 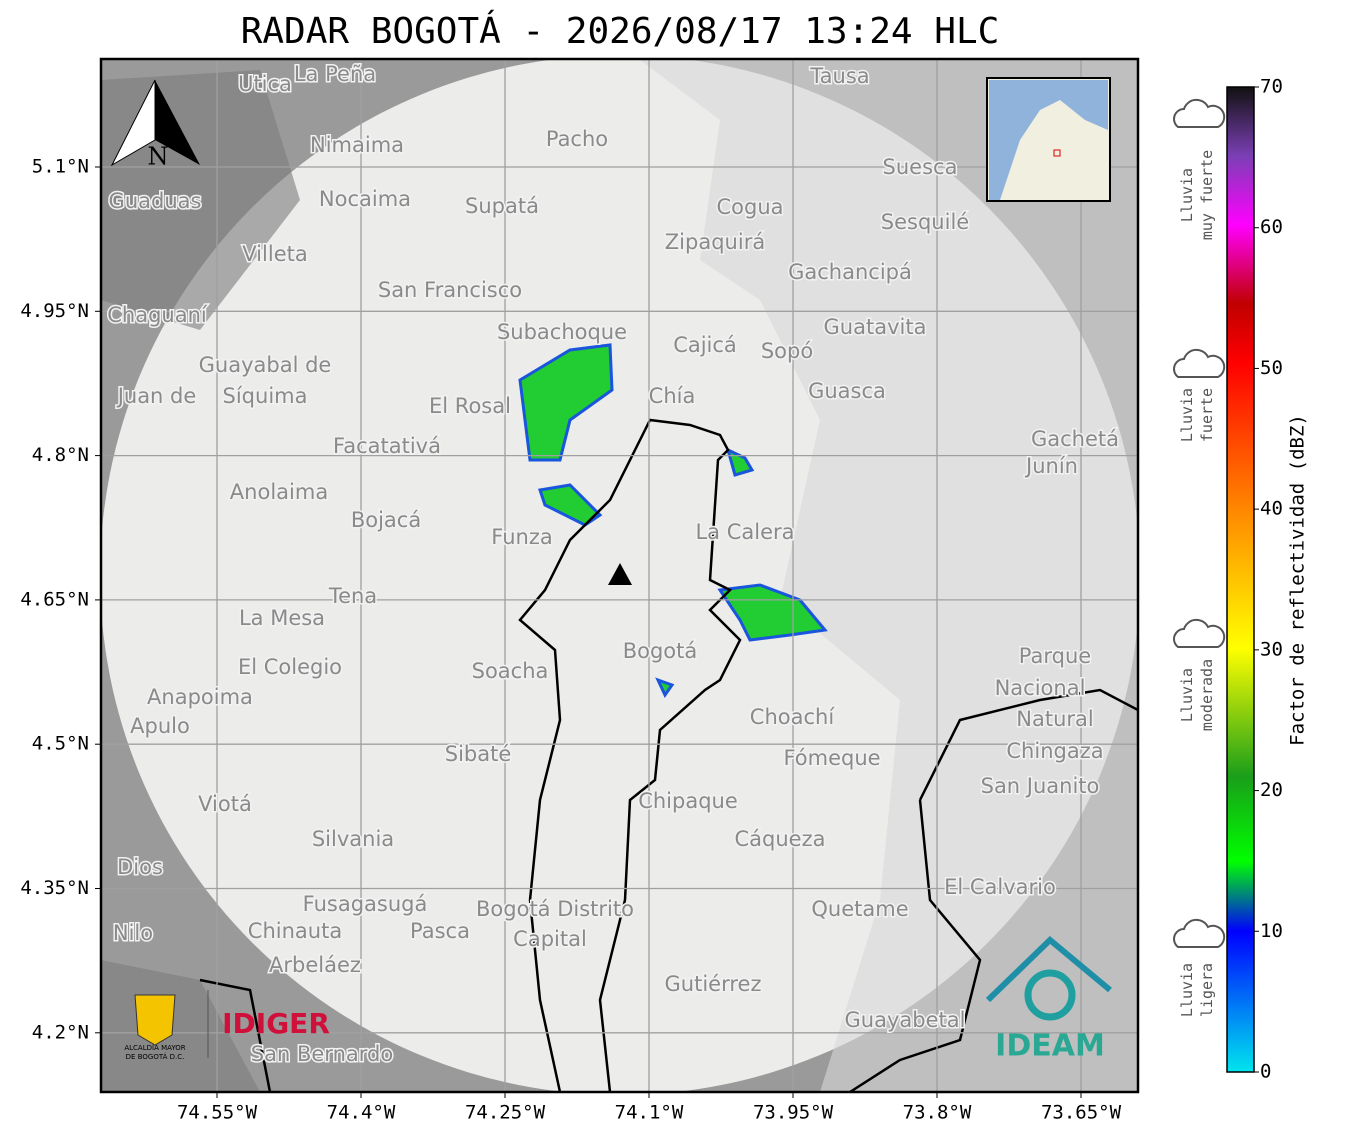 I want to click on lon-tick-label: 74.1°W, so click(x=649, y=1113).